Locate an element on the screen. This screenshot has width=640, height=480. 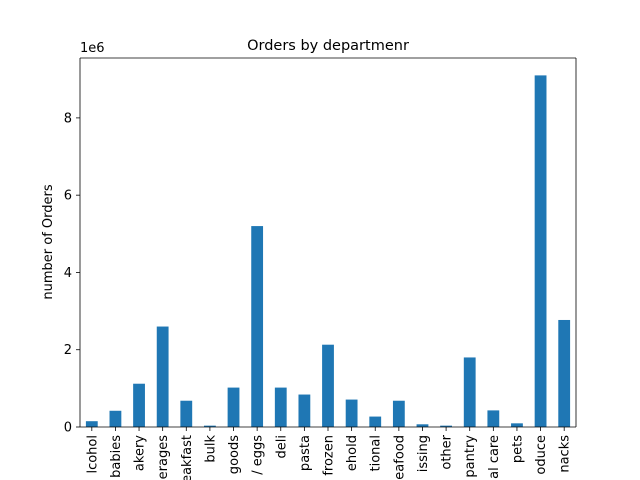
bar-deli is located at coordinates (280, 407).